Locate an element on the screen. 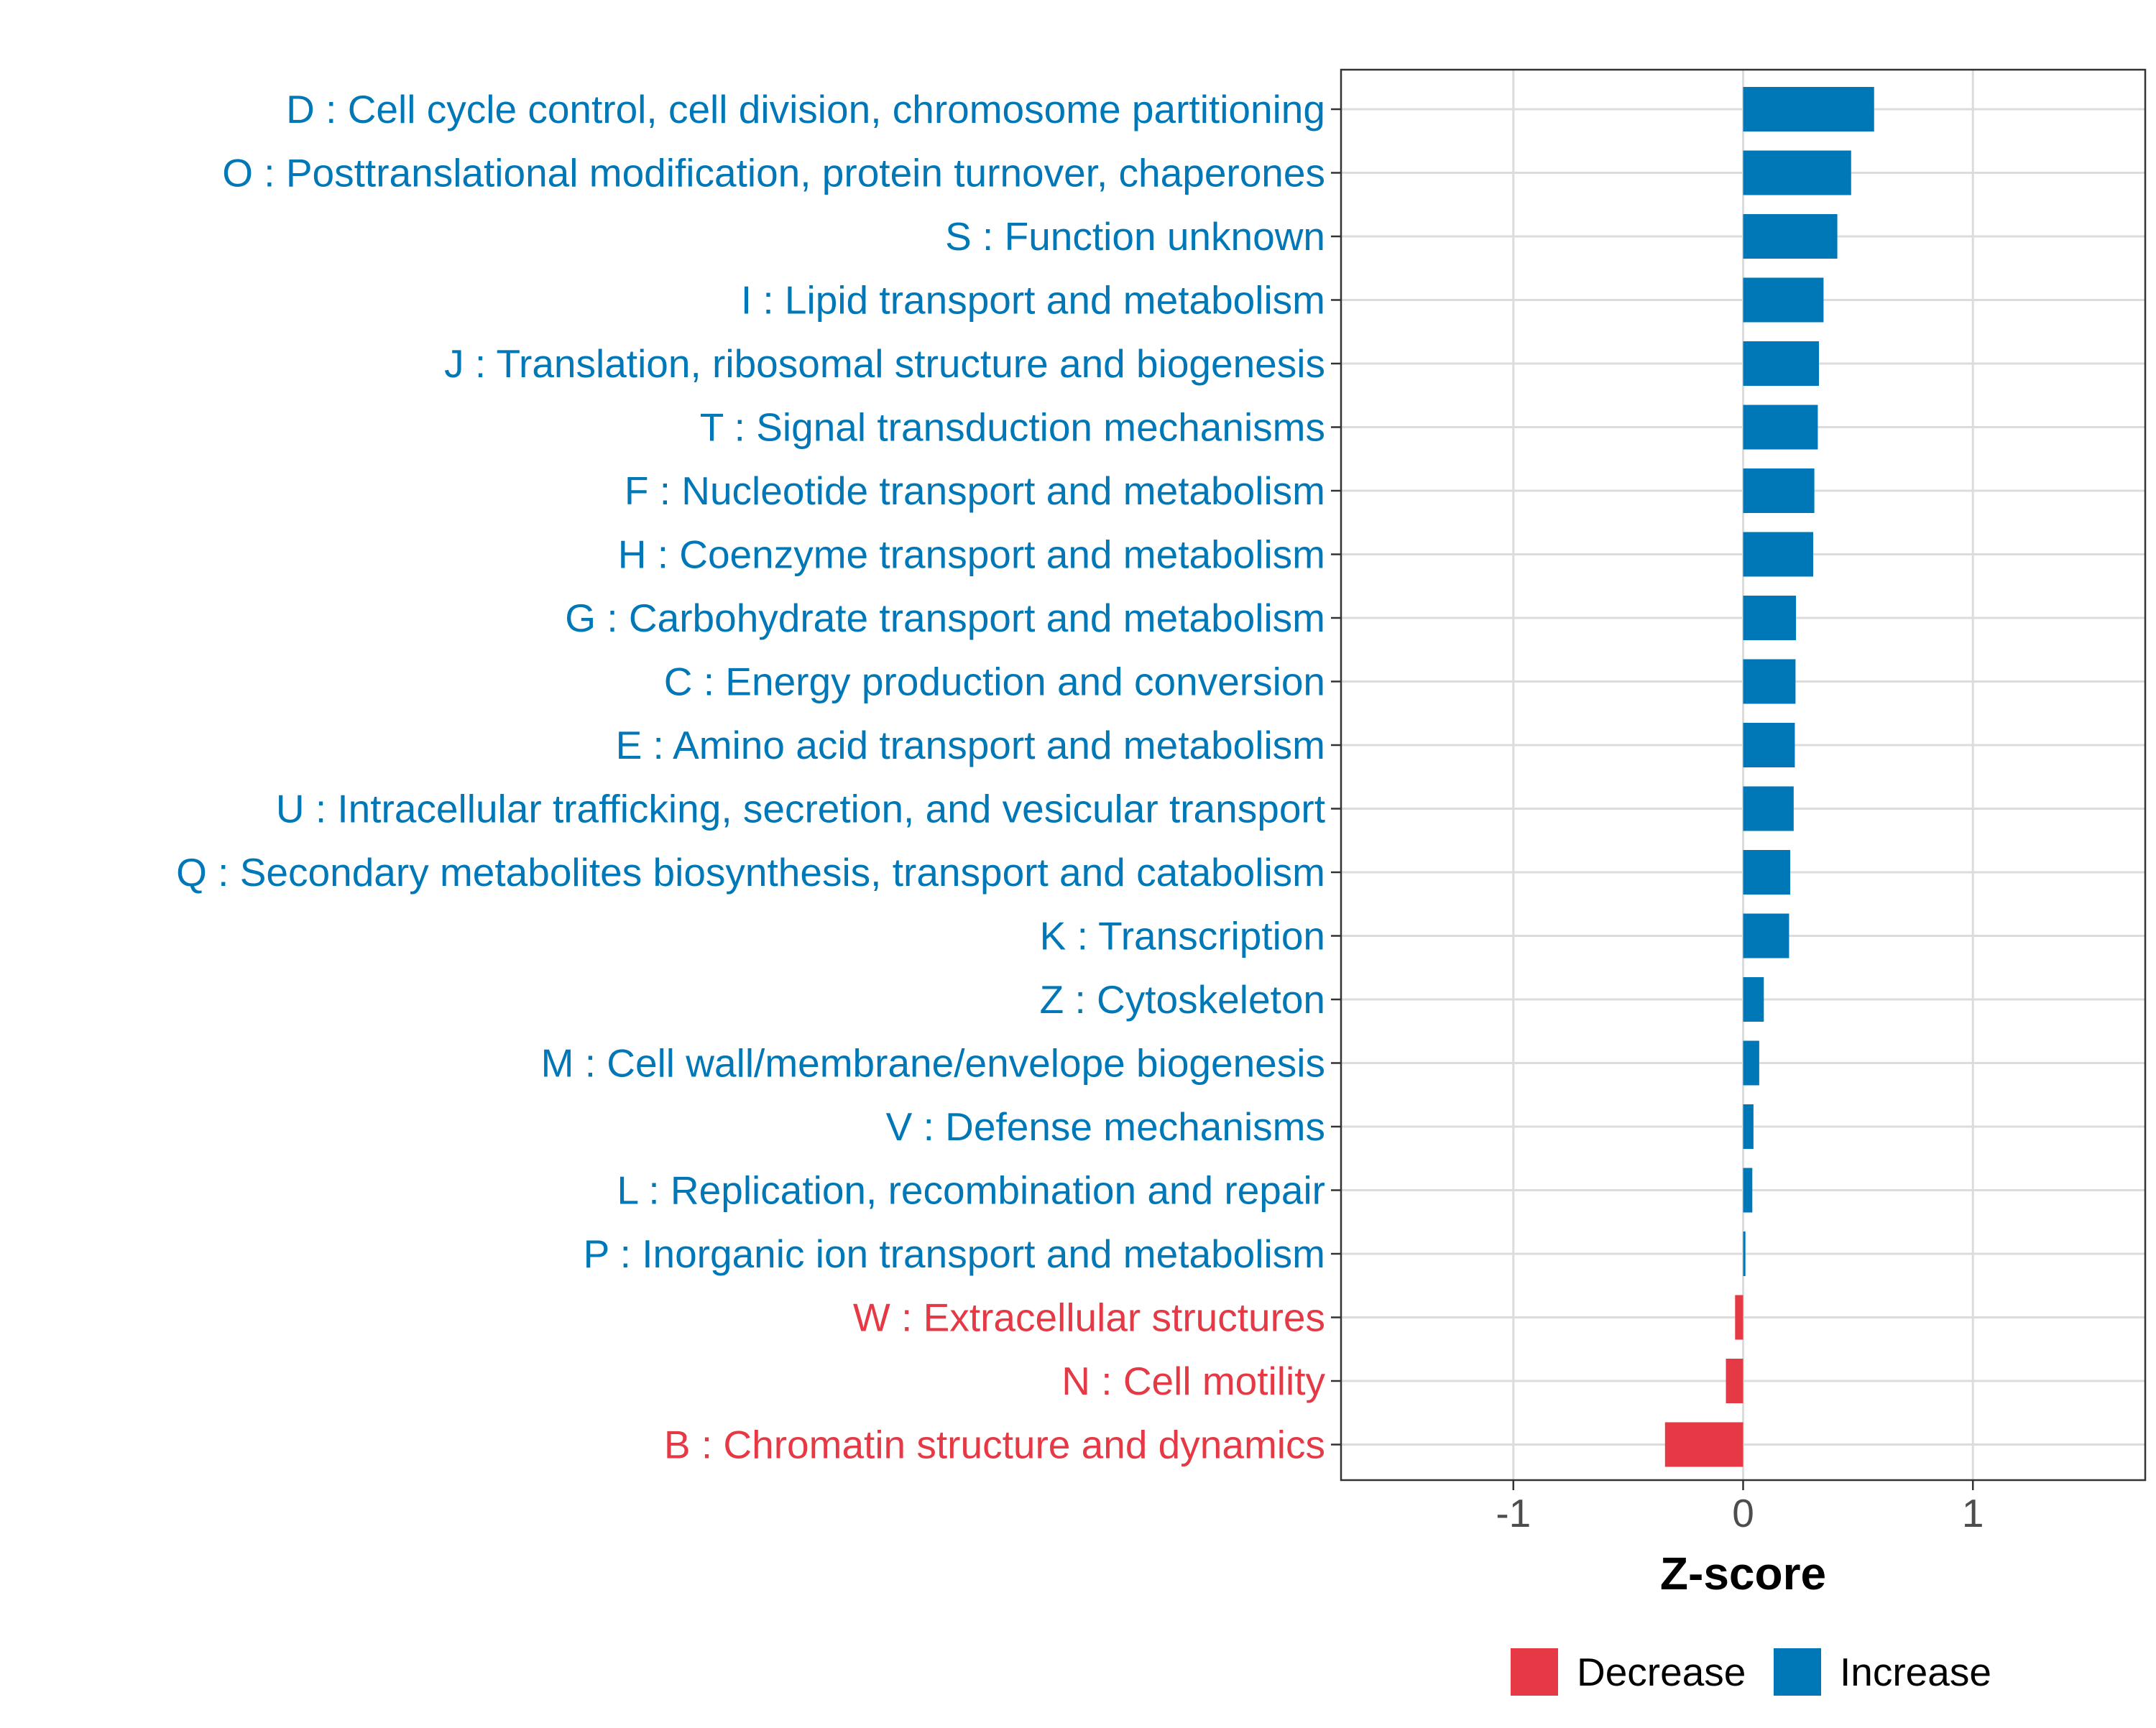  bar-g is located at coordinates (1770, 618).